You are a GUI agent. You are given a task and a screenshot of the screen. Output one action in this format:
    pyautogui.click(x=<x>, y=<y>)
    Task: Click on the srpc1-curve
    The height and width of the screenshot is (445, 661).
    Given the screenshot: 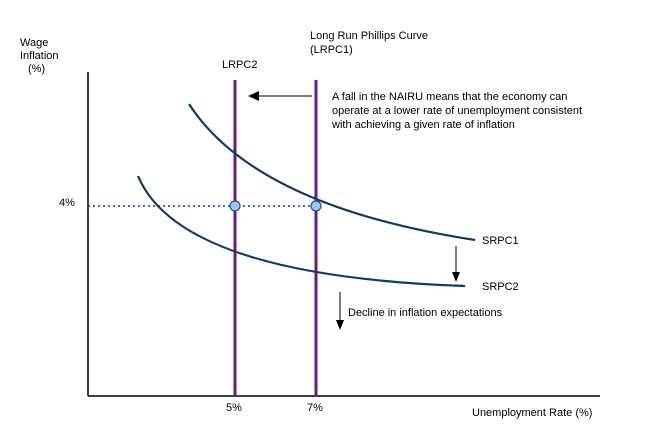 What is the action you would take?
    pyautogui.click(x=332, y=172)
    